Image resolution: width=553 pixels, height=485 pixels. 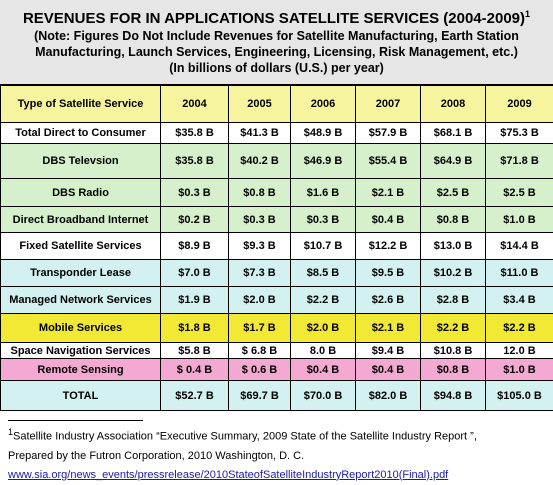 I want to click on value-cell: $7.3 B, so click(x=259, y=273).